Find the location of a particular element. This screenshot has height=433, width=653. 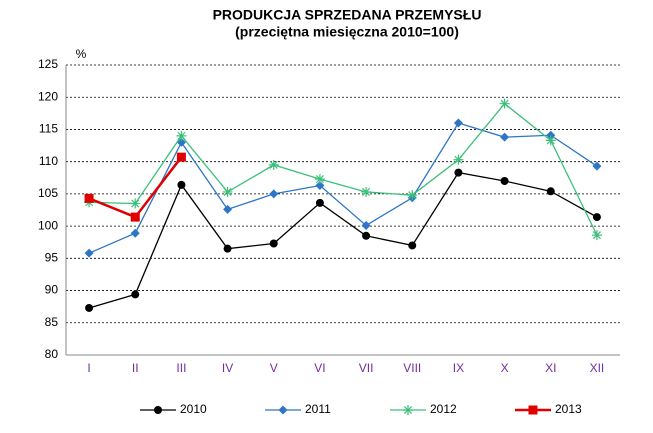

legend-label: 2010 is located at coordinates (193, 409).